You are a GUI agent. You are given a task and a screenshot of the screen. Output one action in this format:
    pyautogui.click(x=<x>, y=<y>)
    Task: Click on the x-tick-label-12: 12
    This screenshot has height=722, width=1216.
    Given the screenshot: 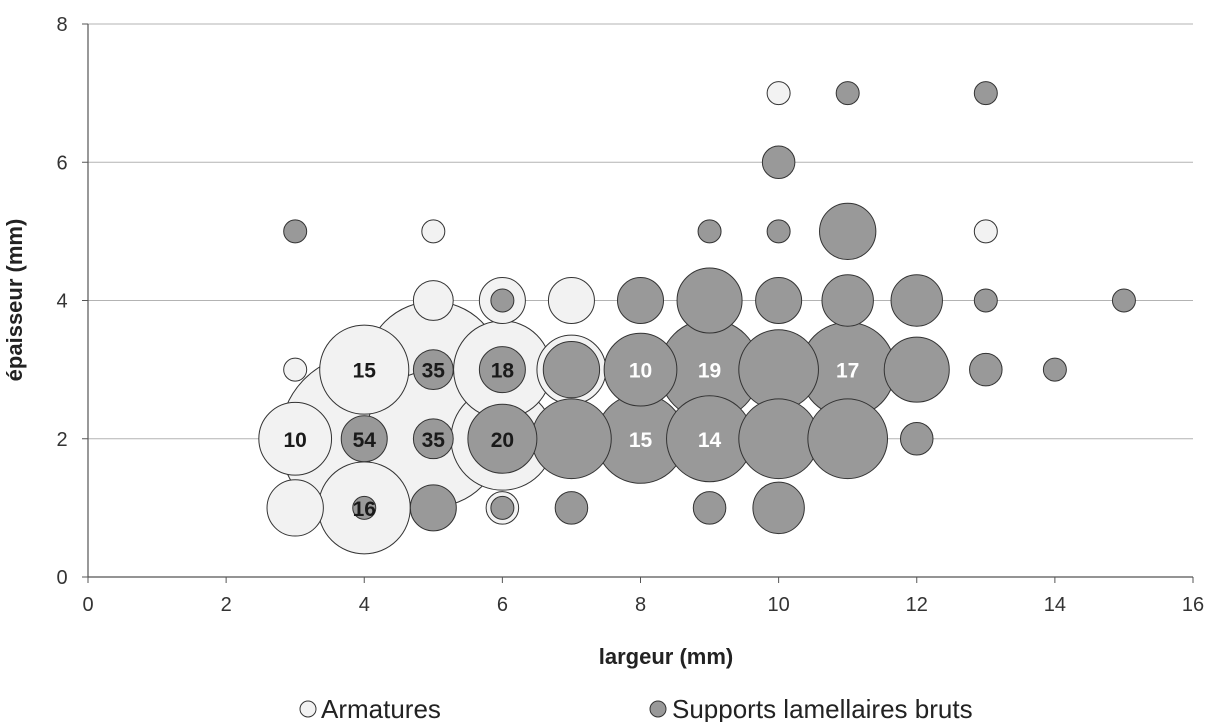 What is the action you would take?
    pyautogui.click(x=917, y=605)
    